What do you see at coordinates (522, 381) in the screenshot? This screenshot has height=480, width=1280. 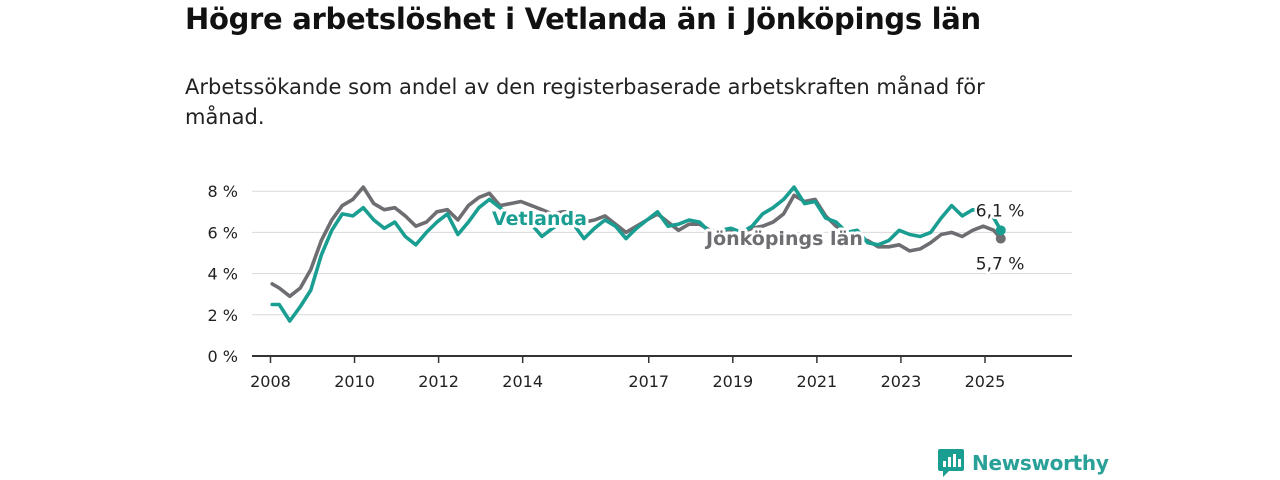 I see `x-tick-label: 2014` at bounding box center [522, 381].